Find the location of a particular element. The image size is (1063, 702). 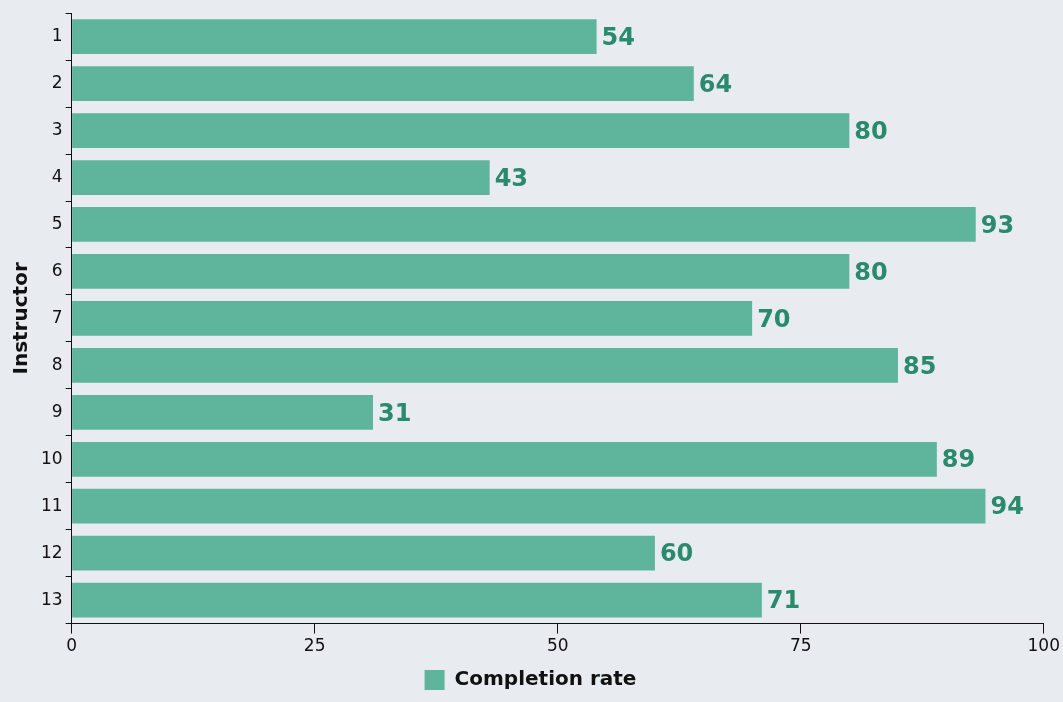

y-tick-label: 1 is located at coordinates (57, 35).